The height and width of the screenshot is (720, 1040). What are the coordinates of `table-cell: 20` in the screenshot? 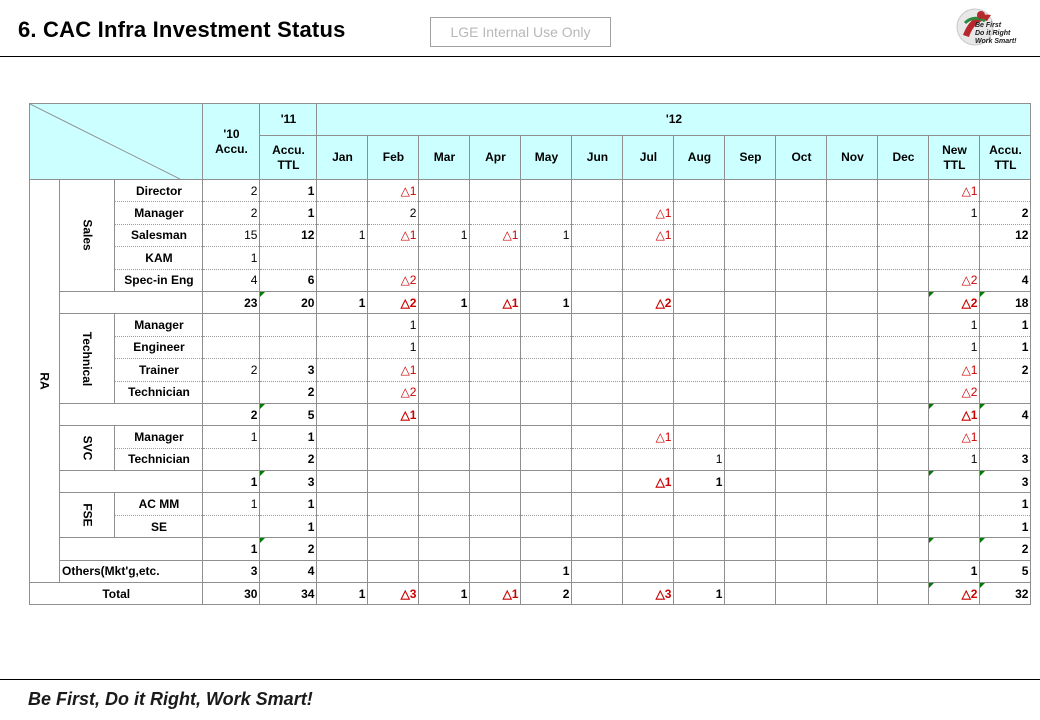 It's located at (288, 302).